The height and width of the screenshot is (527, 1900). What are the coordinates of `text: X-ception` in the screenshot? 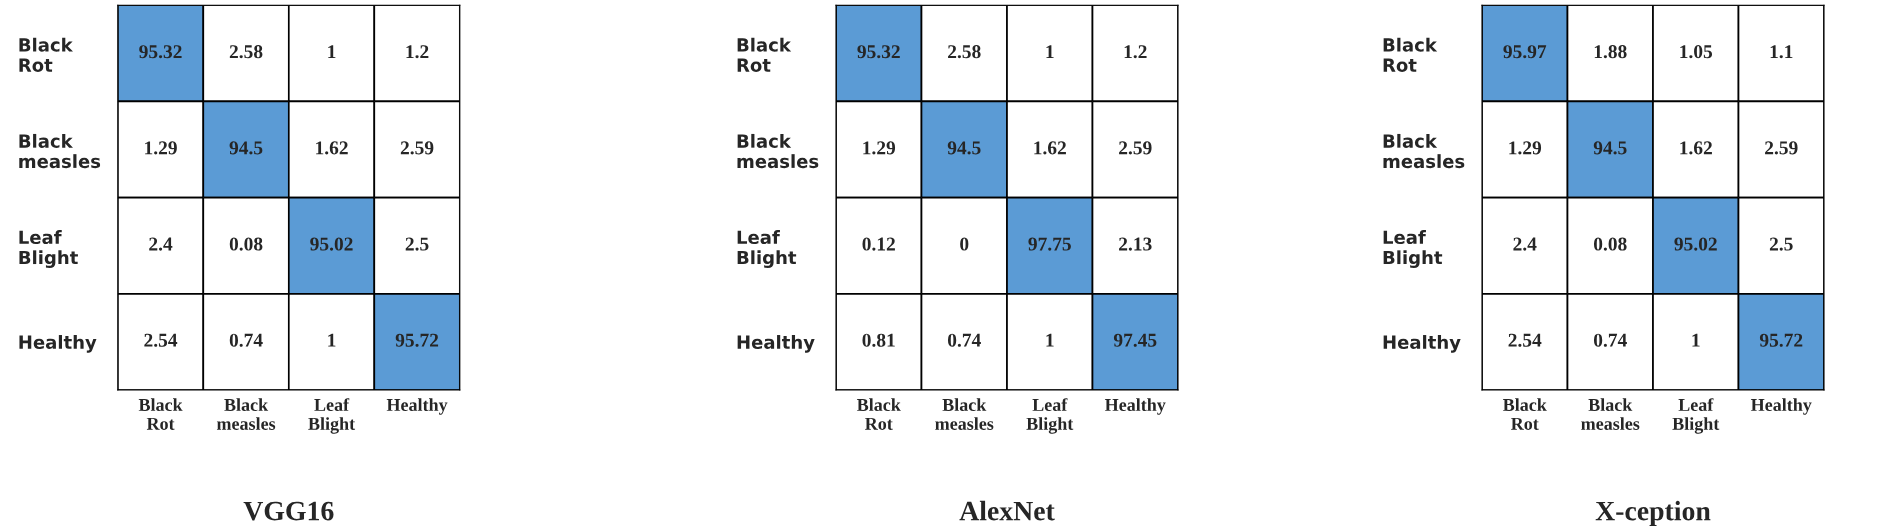 It's located at (1653, 513).